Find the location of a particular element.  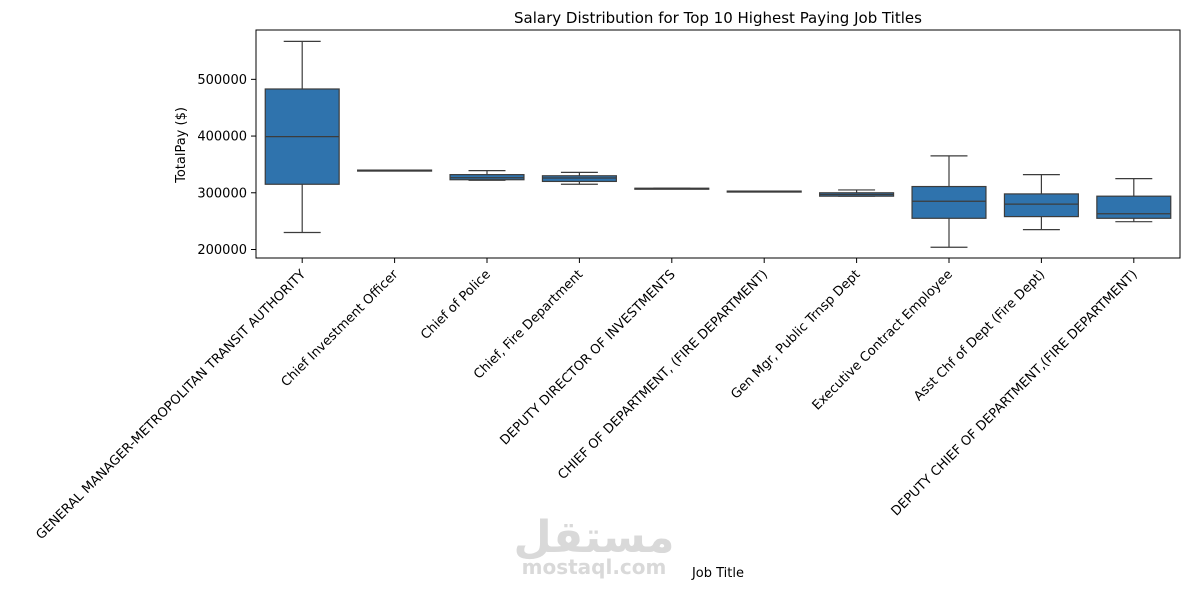

watermark: مستقل mostaql.com is located at coordinates (594, 545).